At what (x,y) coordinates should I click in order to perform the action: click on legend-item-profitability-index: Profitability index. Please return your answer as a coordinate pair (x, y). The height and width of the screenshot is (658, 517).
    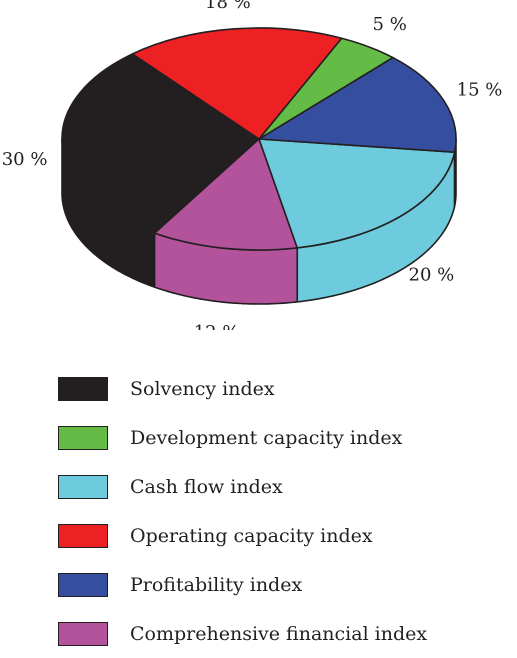
    Looking at the image, I should click on (242, 584).